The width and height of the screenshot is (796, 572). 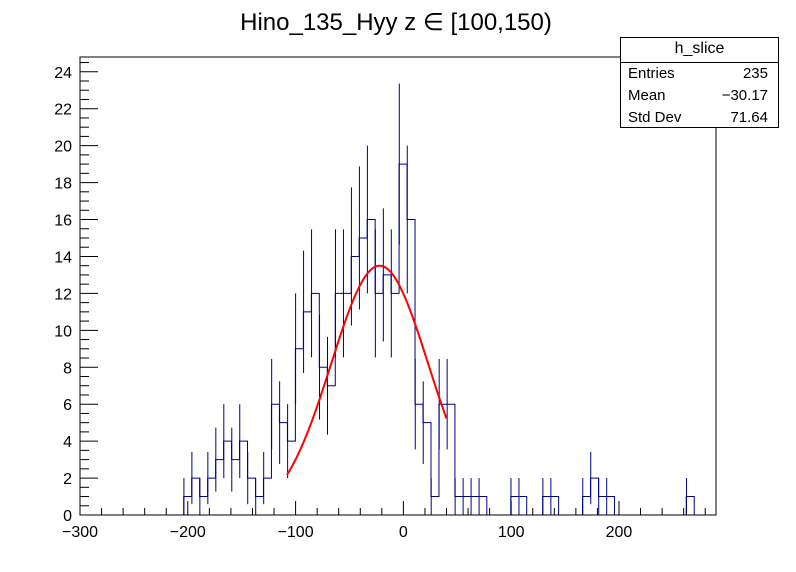 What do you see at coordinates (619, 532) in the screenshot?
I see `x-tick-label: 200` at bounding box center [619, 532].